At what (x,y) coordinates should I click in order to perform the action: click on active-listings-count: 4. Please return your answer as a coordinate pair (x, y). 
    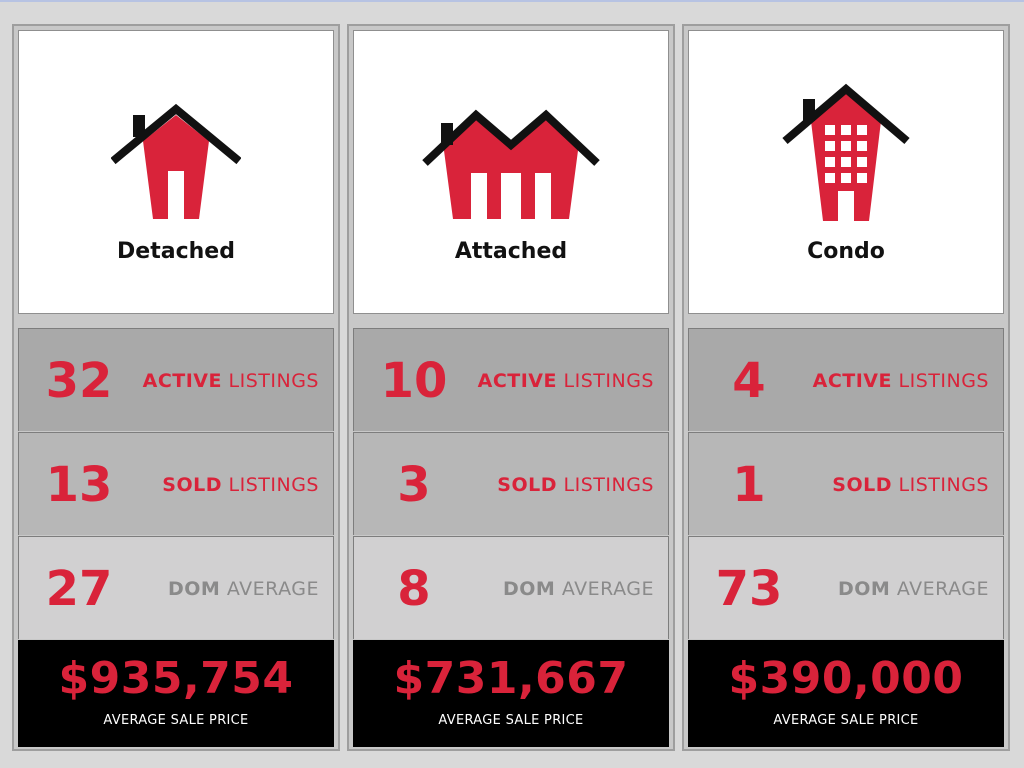
    Looking at the image, I should click on (749, 381).